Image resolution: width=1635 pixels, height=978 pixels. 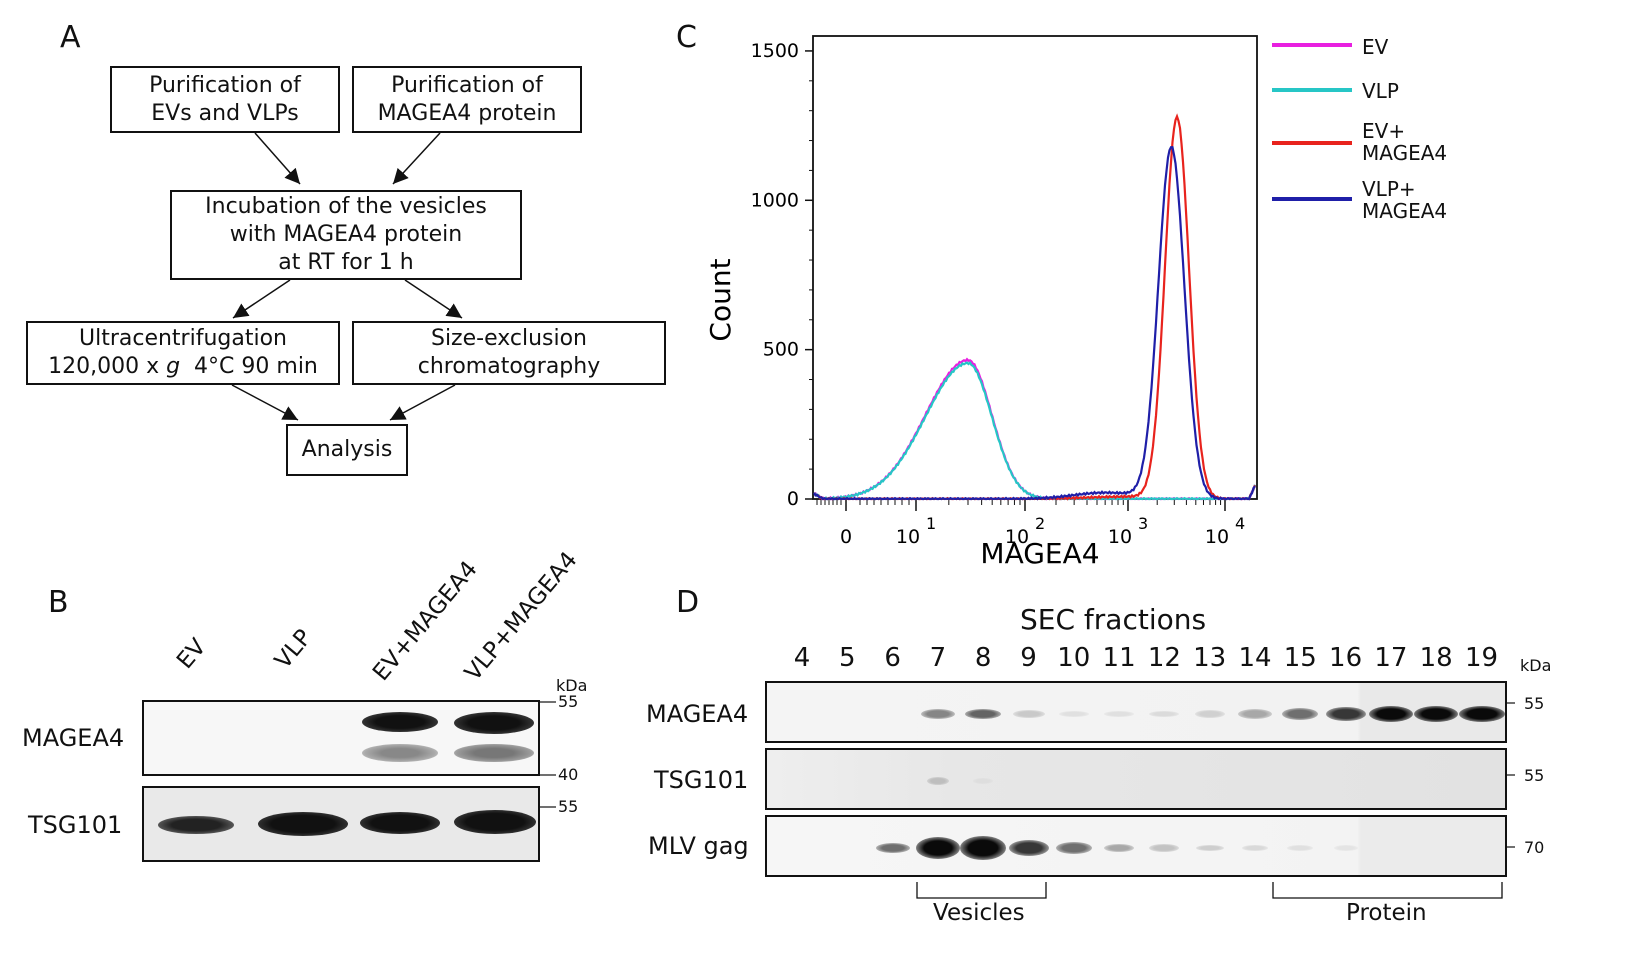 I want to click on panel-letter-a: A, so click(x=70, y=37).